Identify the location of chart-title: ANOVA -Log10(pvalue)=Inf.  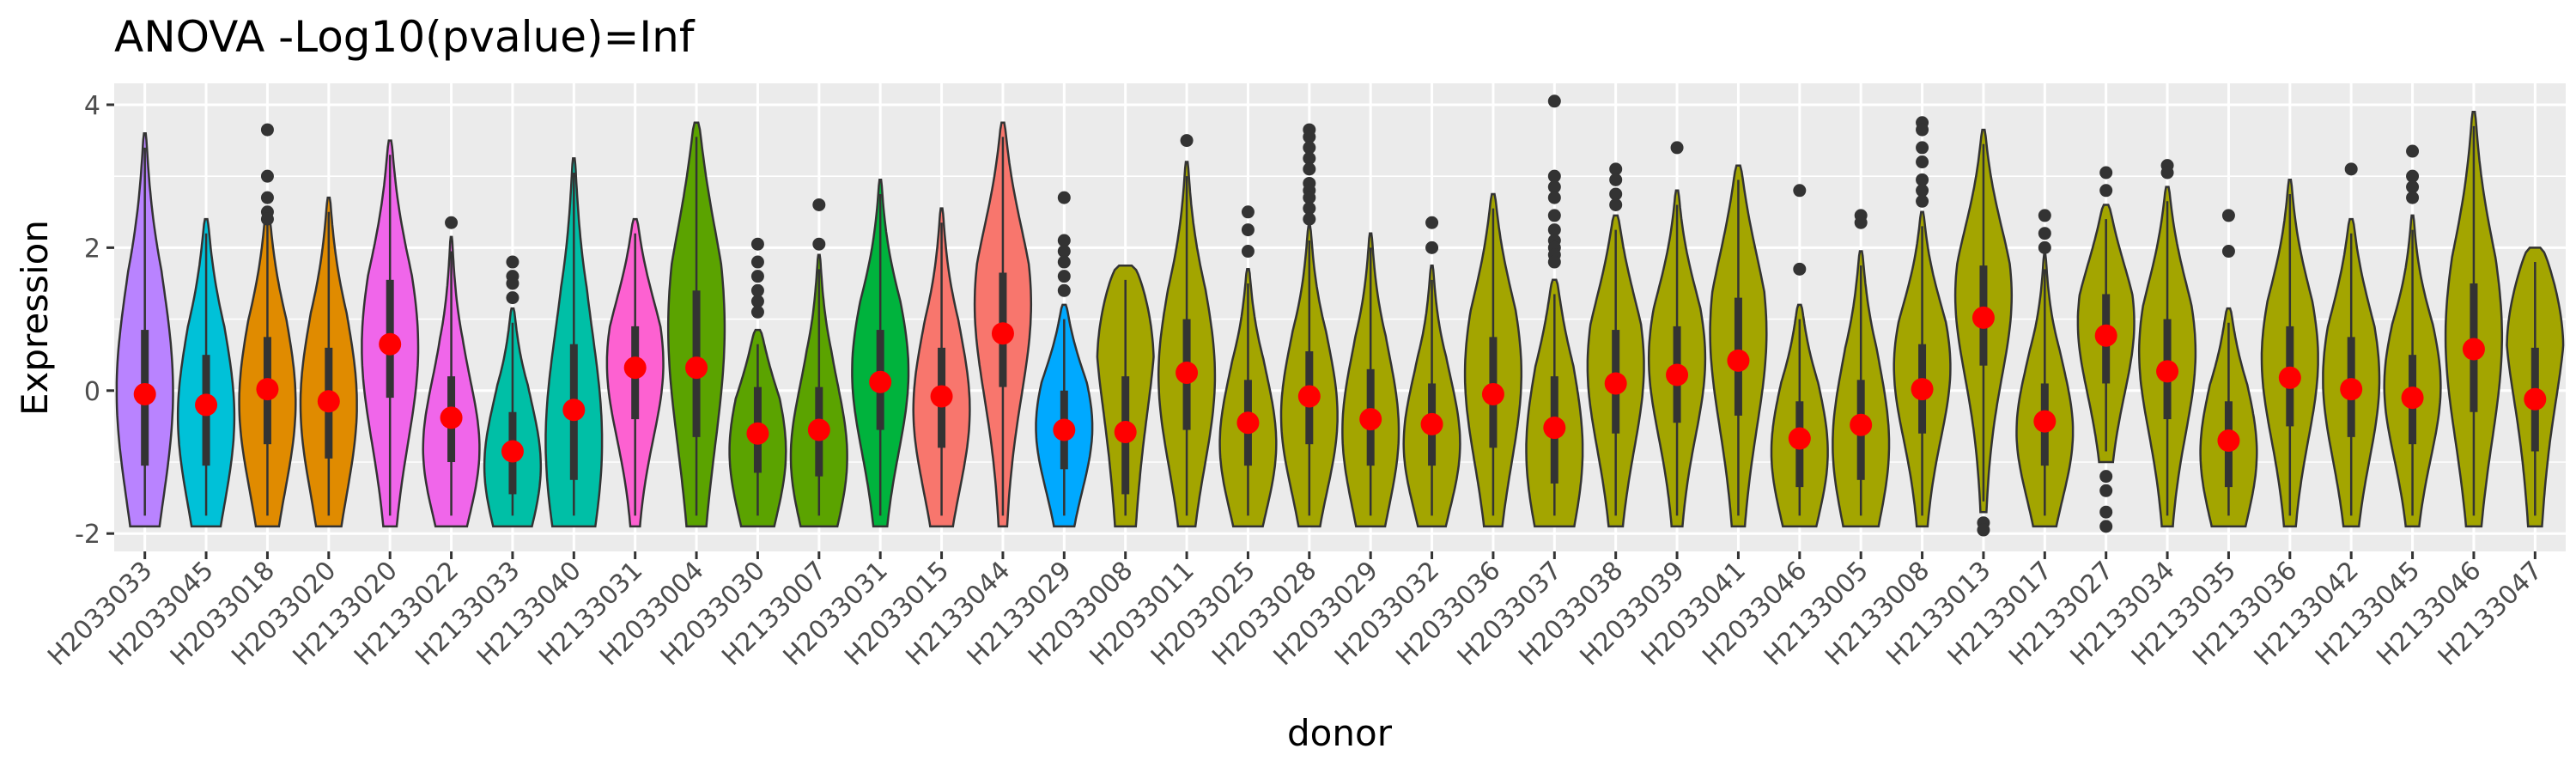
(405, 37).